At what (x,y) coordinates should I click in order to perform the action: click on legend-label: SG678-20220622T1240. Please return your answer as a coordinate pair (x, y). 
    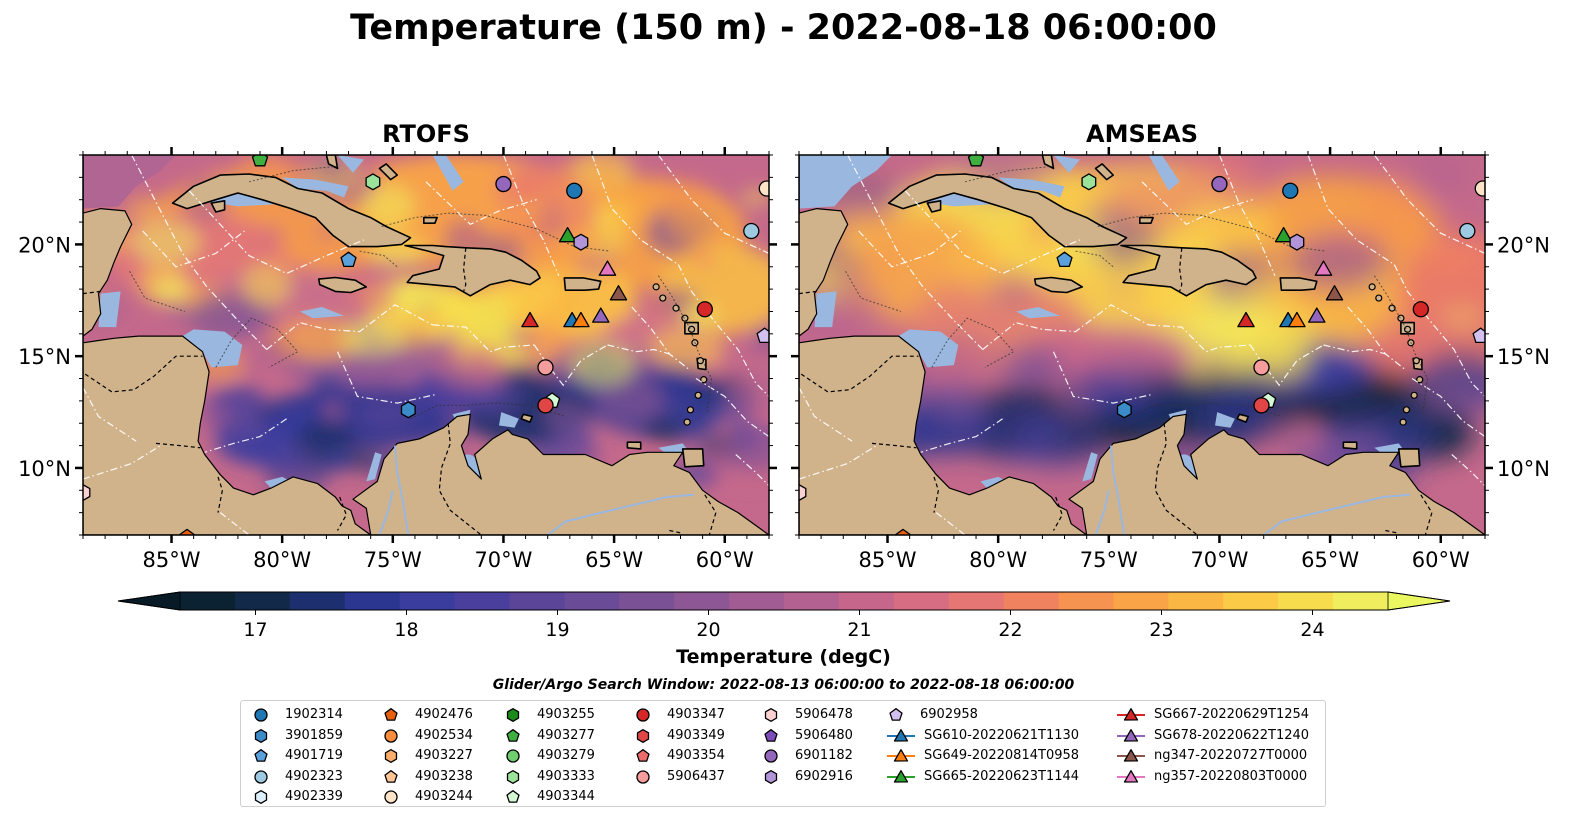
    Looking at the image, I should click on (1232, 735).